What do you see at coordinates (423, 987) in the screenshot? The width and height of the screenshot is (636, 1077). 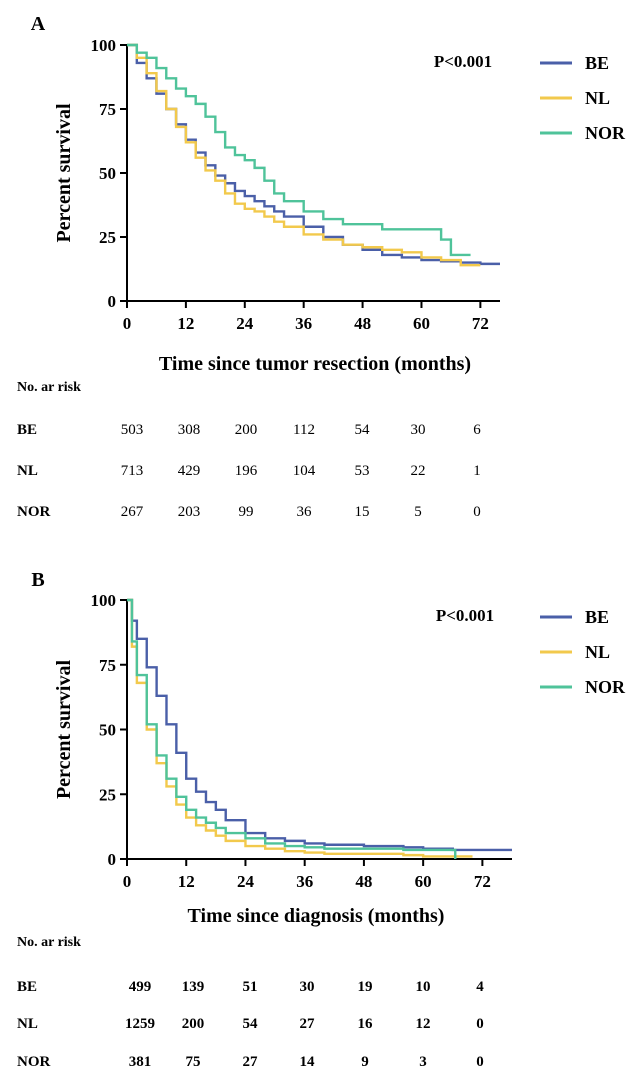 I see `risk-cell: 10` at bounding box center [423, 987].